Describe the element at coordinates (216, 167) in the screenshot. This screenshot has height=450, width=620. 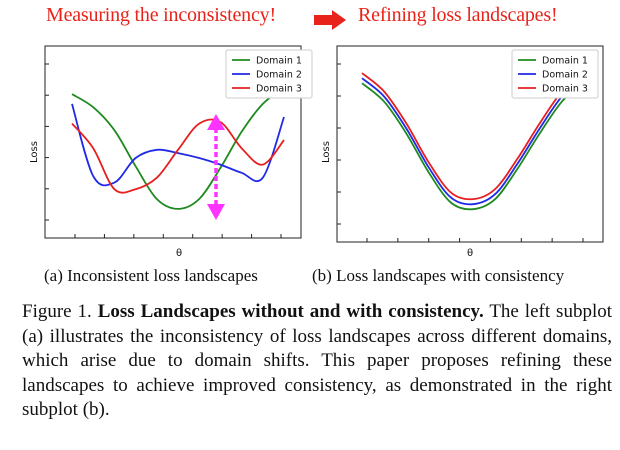
I see `magenta-double-arrow-icon` at that location.